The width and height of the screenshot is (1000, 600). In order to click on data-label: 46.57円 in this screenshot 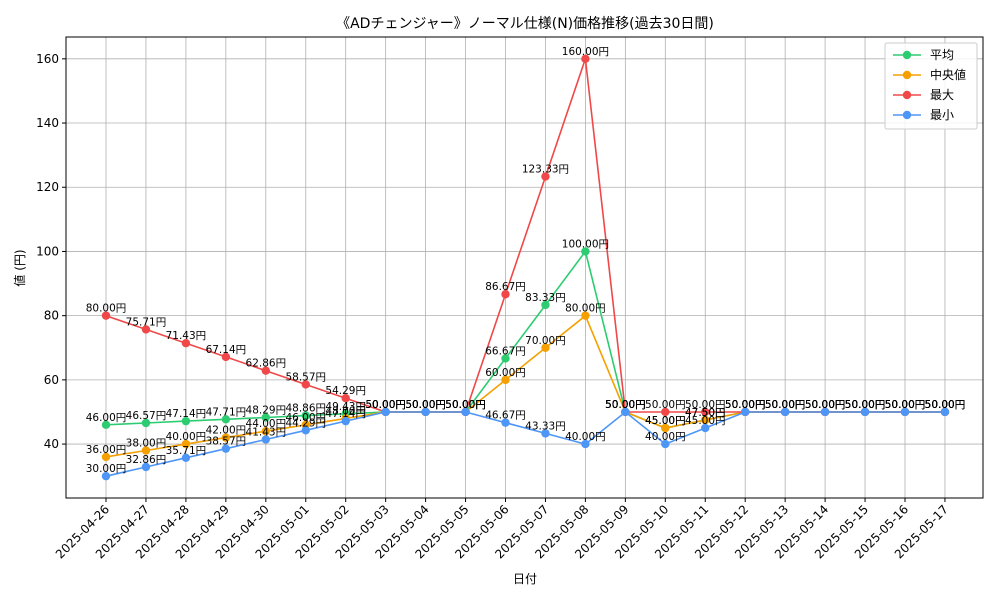, I will do `click(146, 416)`.